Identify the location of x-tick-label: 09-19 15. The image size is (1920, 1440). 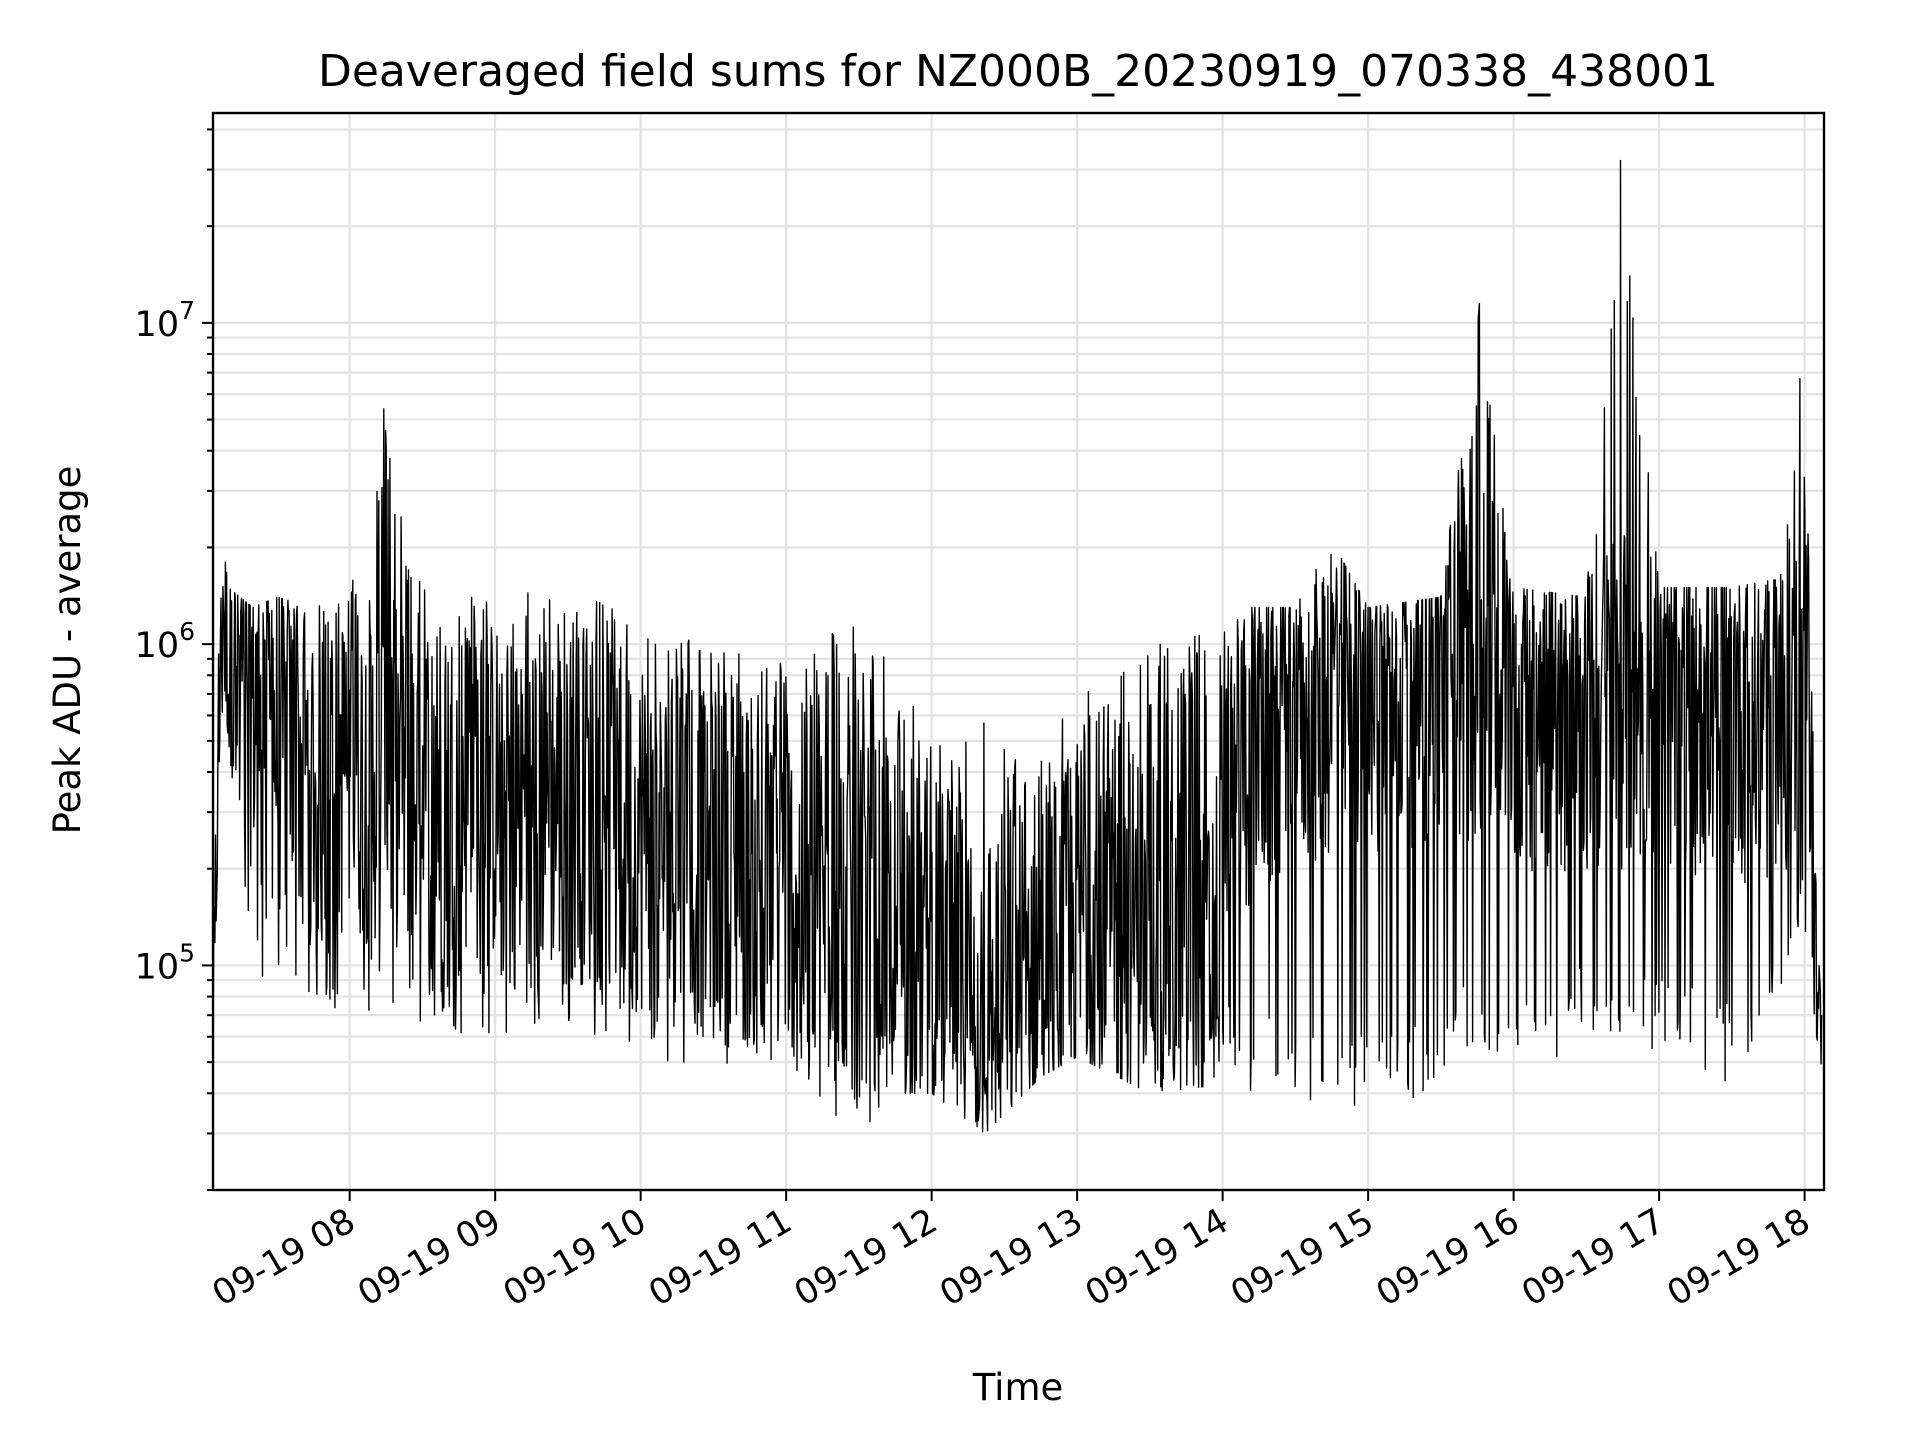
(1302, 1257).